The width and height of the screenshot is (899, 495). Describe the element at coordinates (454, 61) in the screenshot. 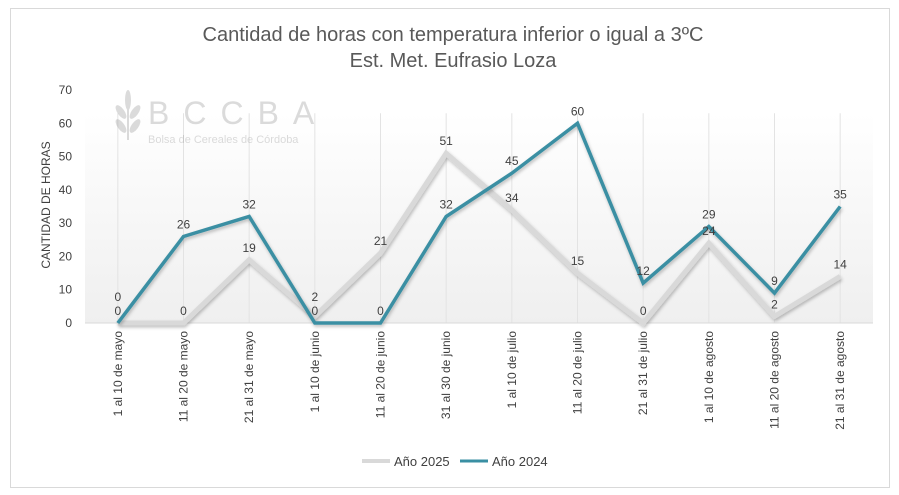

I see `chart-subtitle: Est. Met. Eufrasio Loza` at that location.